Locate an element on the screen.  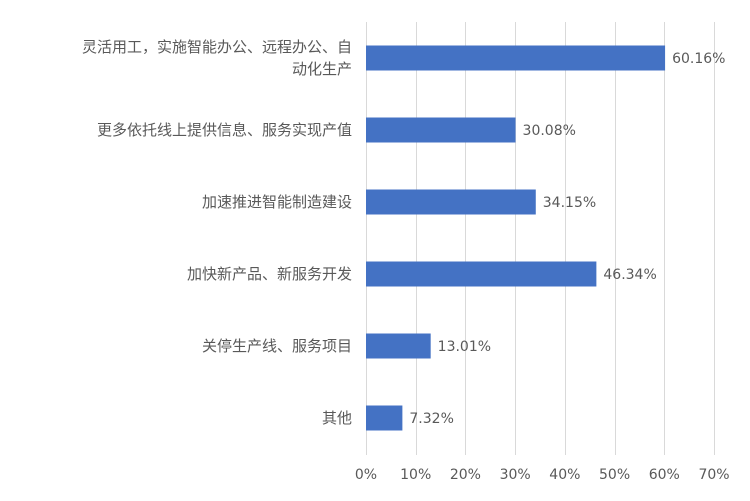
category-label: 加速推进智能制造建设 is located at coordinates (277, 202).